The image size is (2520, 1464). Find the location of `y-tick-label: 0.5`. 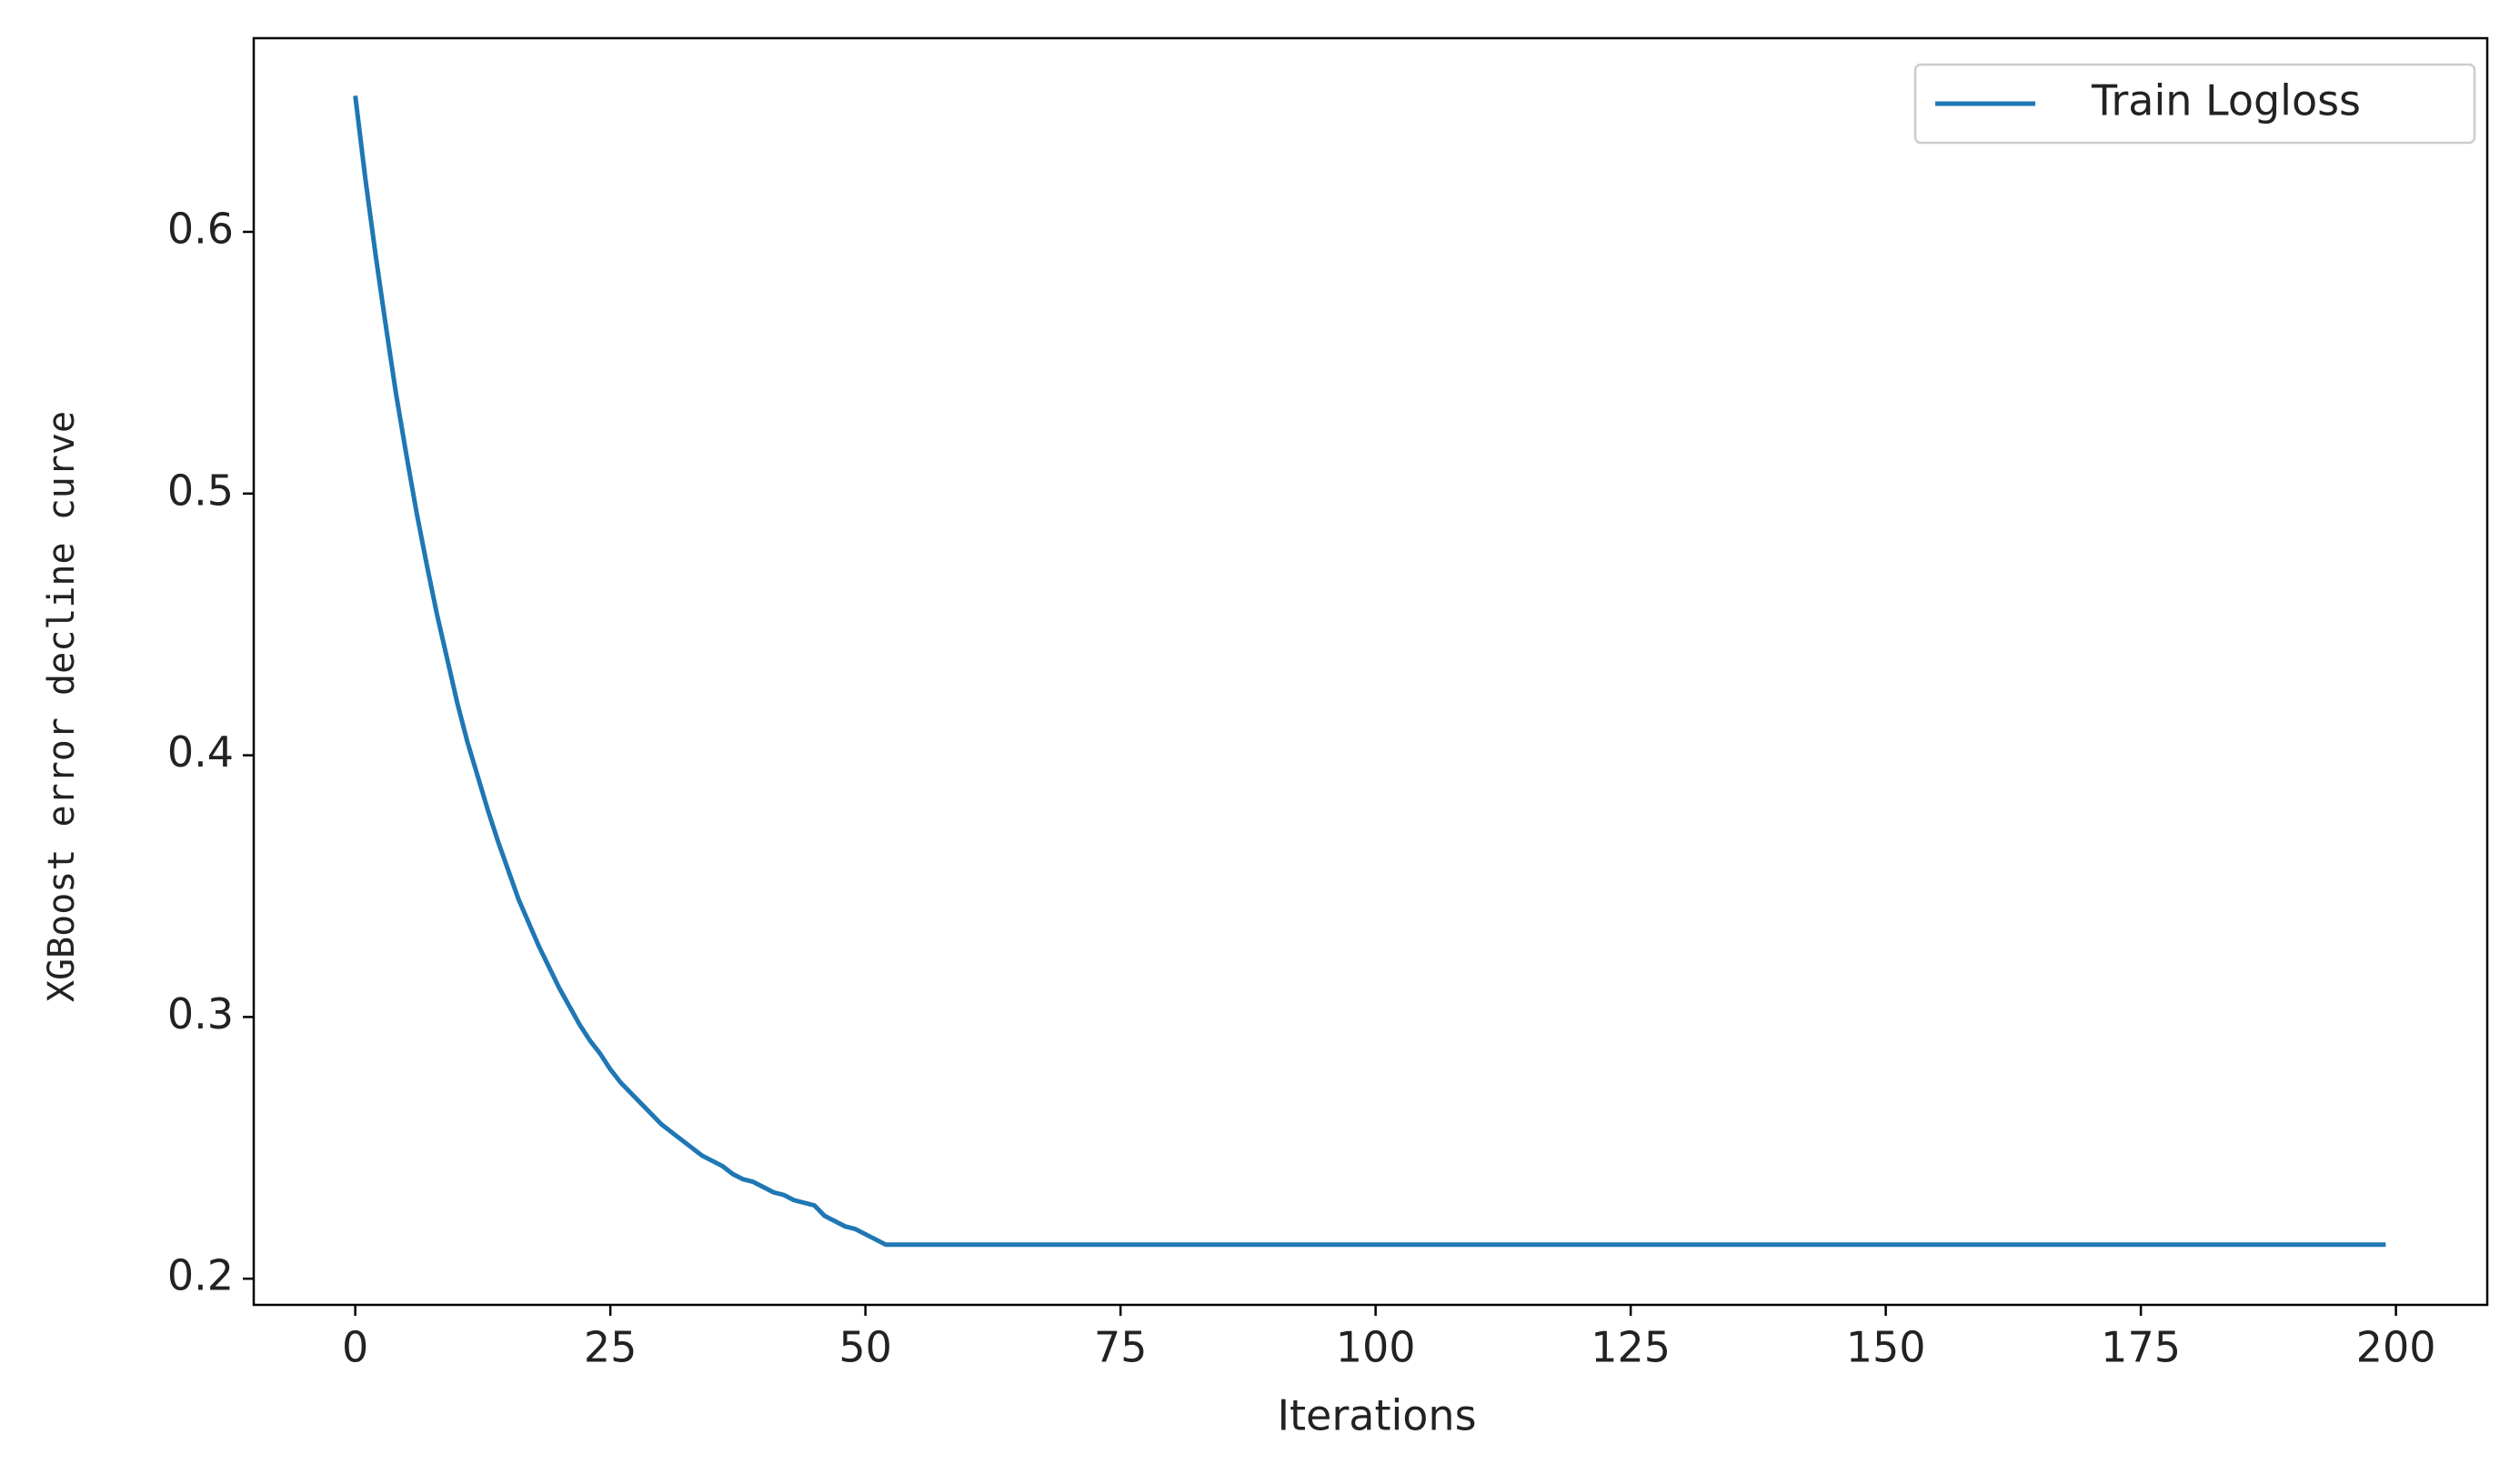

y-tick-label: 0.5 is located at coordinates (201, 490).